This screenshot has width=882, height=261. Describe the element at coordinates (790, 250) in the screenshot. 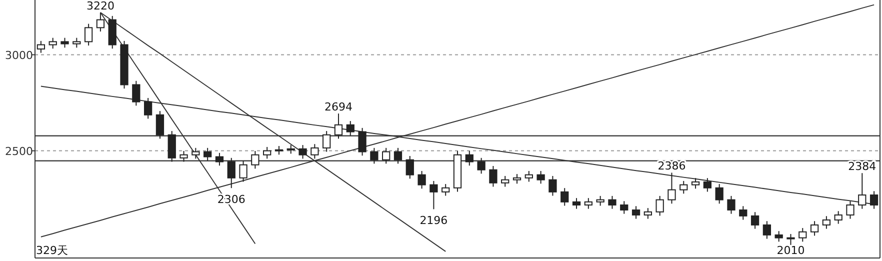

I see `annotation: 2010` at that location.